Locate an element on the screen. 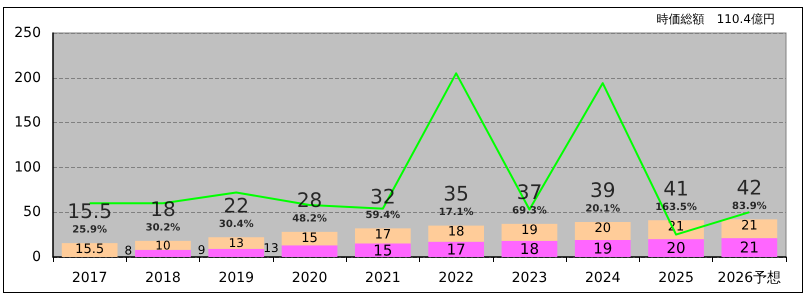 The height and width of the screenshot is (301, 808). x-tick-label: 2018 is located at coordinates (163, 278).